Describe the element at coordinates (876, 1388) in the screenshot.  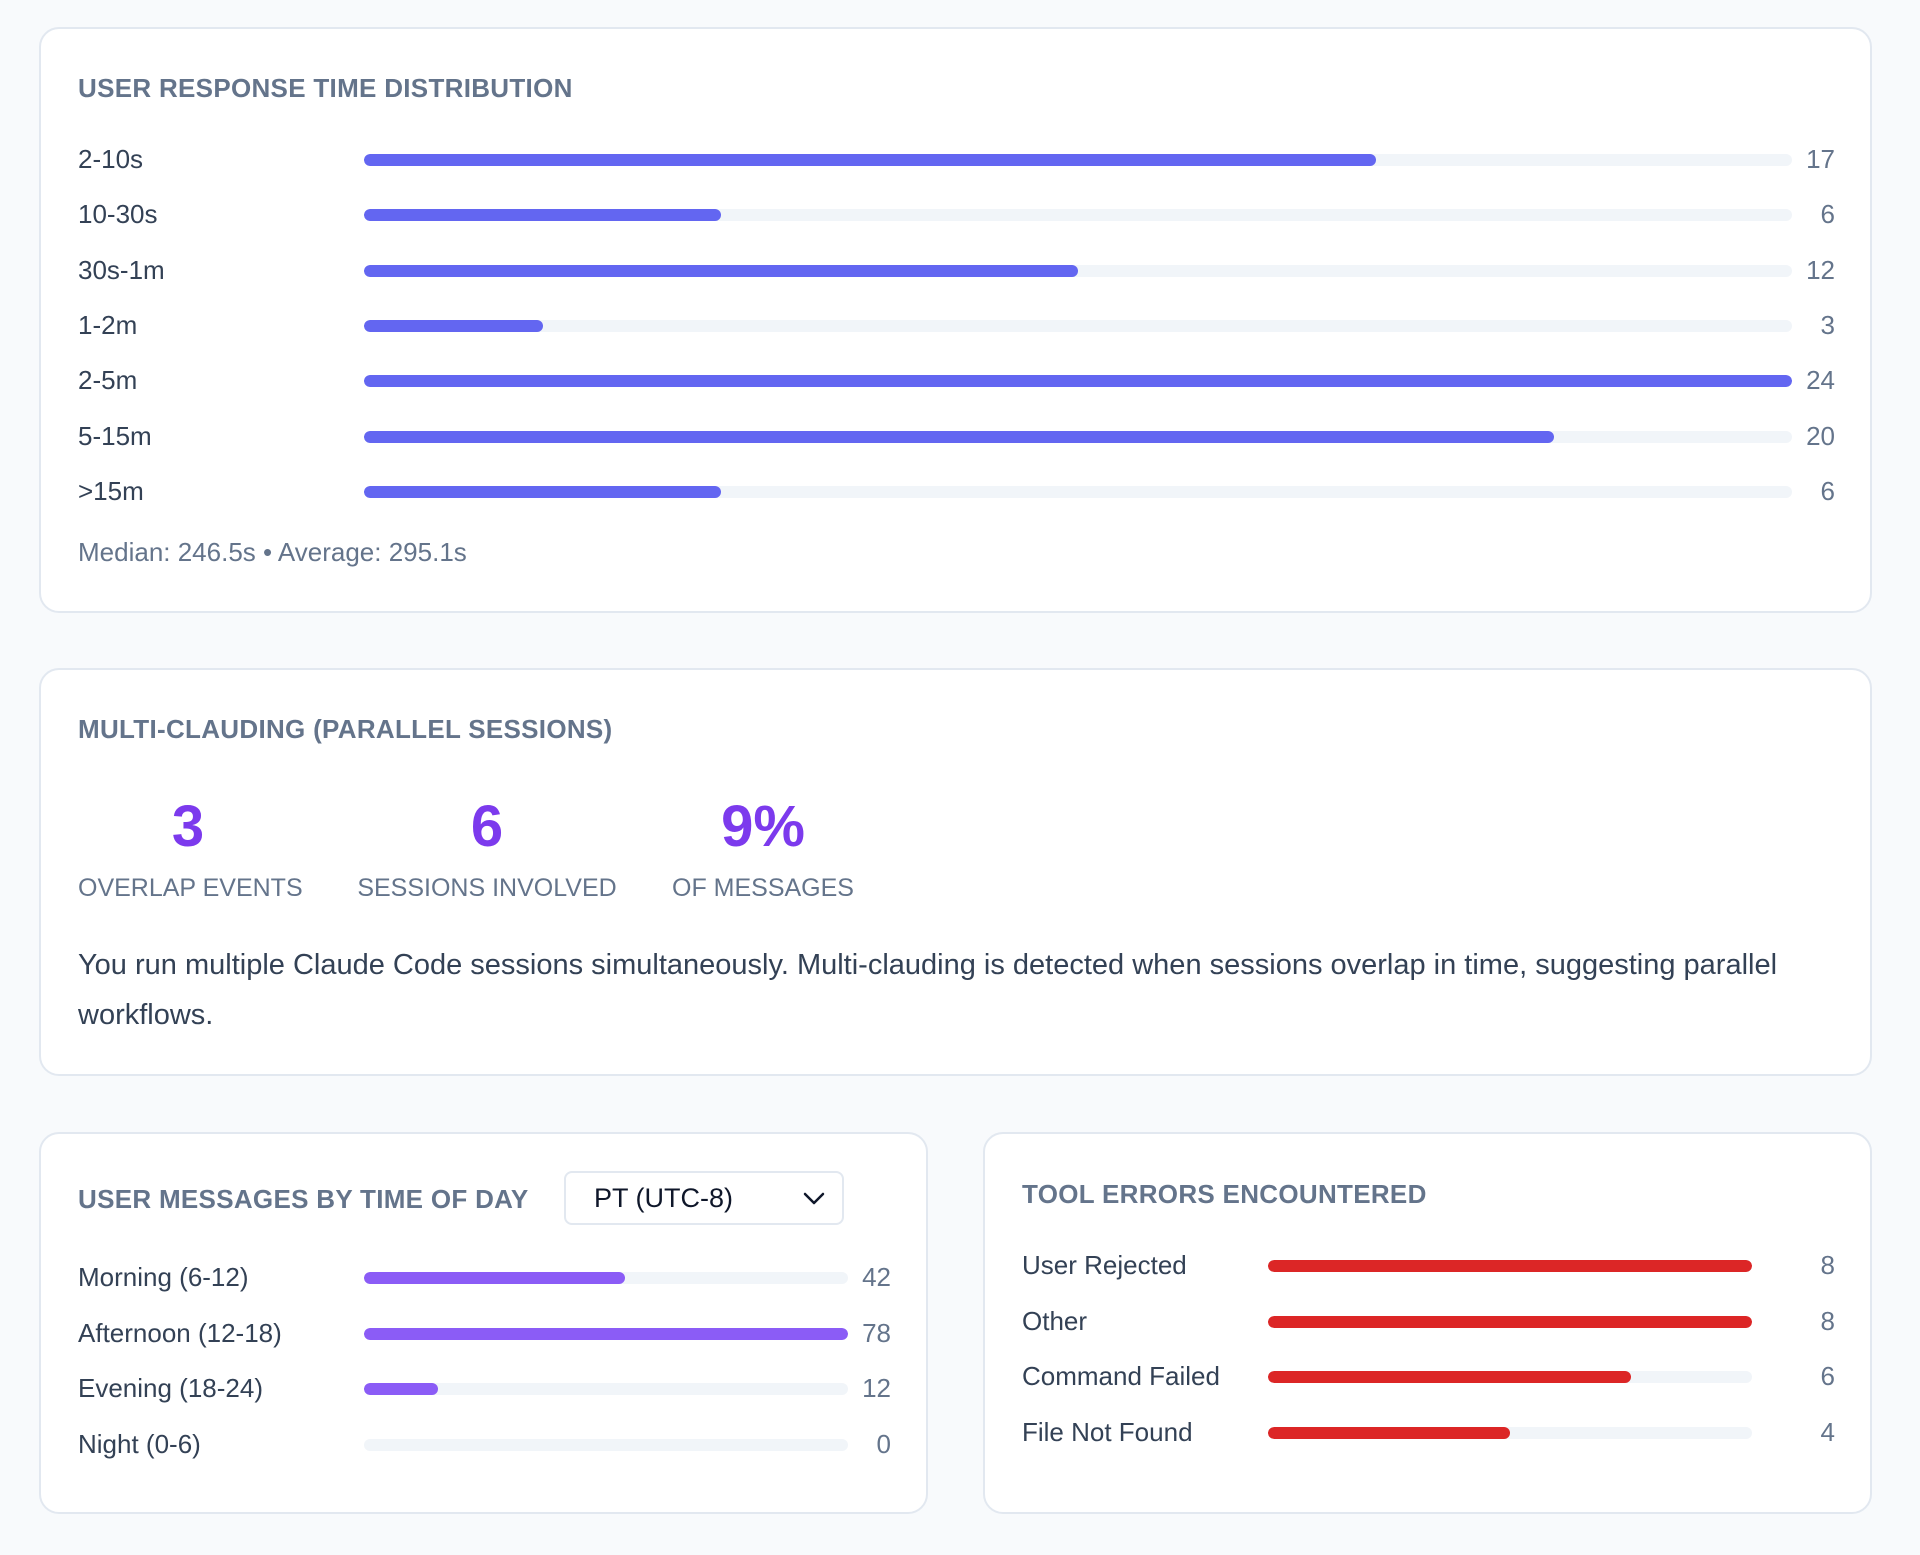
I see `time-of-day-value: 12` at that location.